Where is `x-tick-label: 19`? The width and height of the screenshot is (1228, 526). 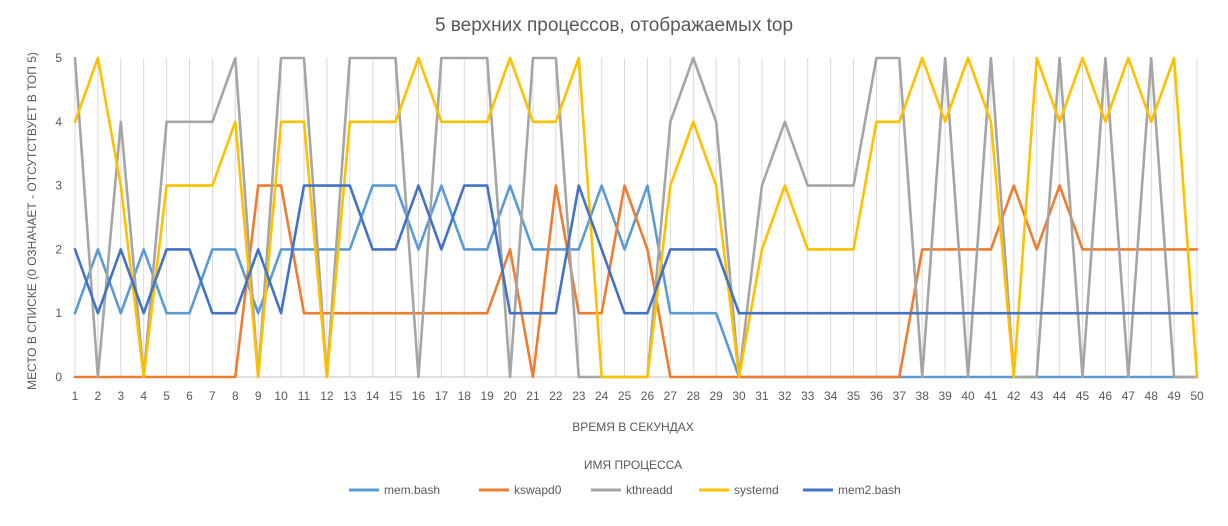 x-tick-label: 19 is located at coordinates (487, 396).